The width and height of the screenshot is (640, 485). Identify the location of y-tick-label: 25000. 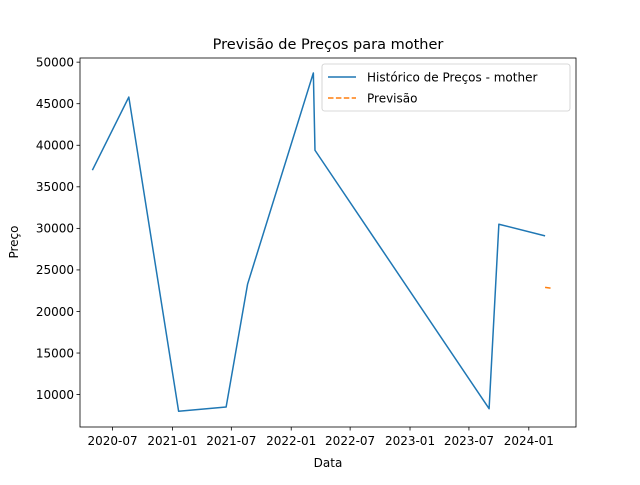
(55, 270).